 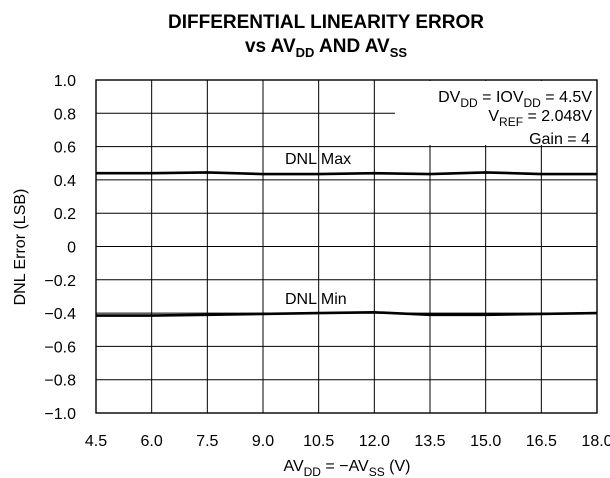 What do you see at coordinates (429, 441) in the screenshot?
I see `x-tick-label: 13.5` at bounding box center [429, 441].